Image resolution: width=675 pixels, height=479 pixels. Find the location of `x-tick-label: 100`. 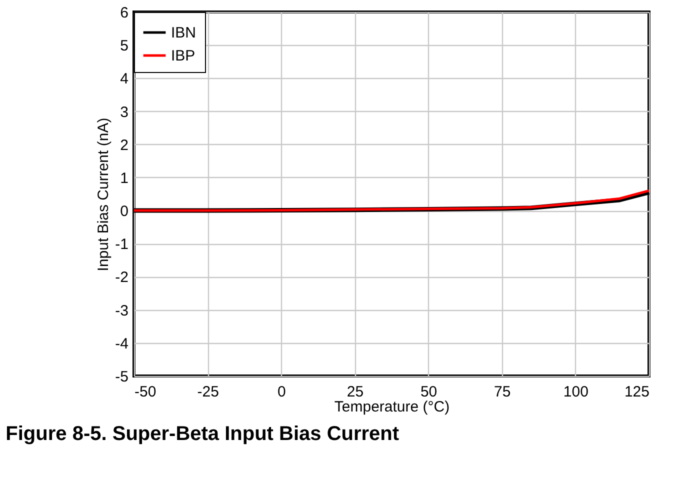

x-tick-label: 100 is located at coordinates (575, 392).